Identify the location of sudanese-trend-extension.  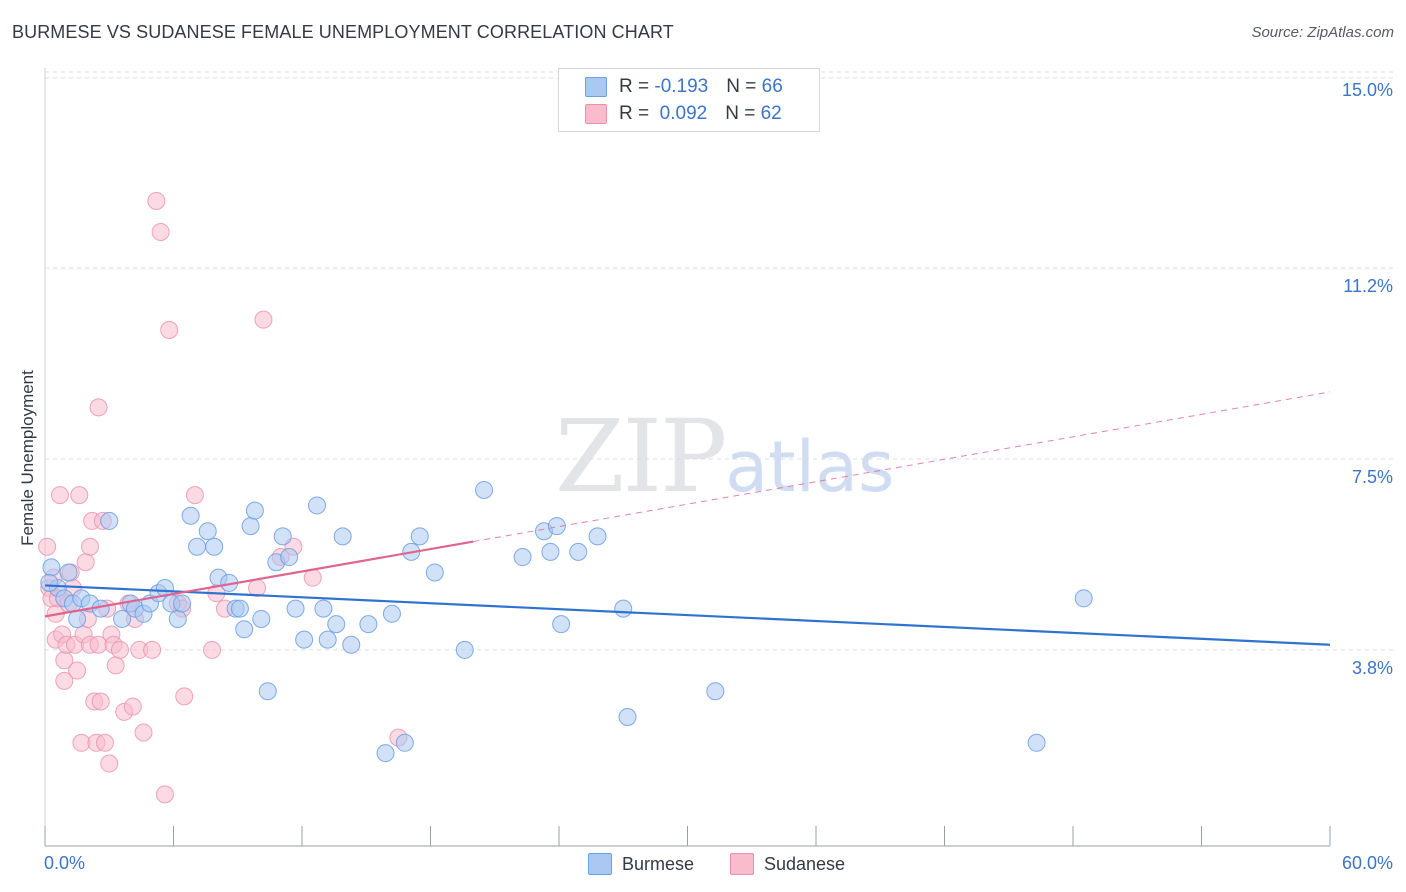
(902, 467).